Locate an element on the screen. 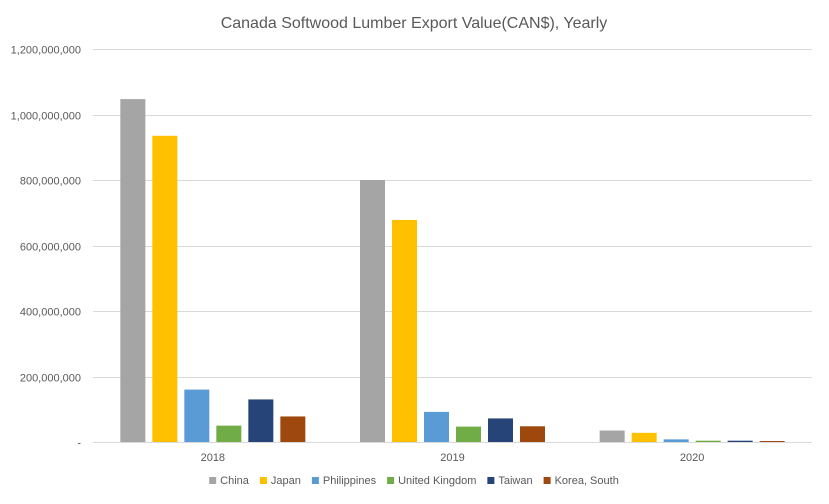 The image size is (829, 504). legend-item-korea-south: Korea, South is located at coordinates (581, 481).